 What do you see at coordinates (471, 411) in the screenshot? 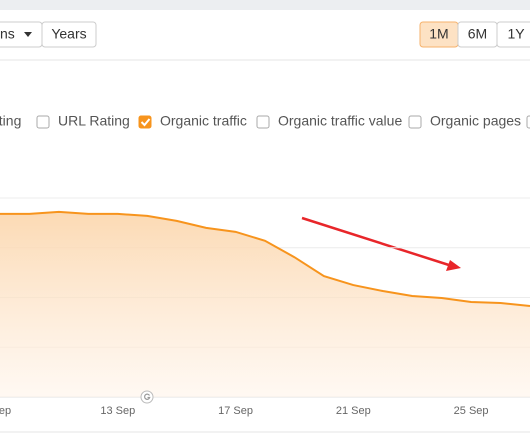
I see `x-tick-label: 25 Sep` at bounding box center [471, 411].